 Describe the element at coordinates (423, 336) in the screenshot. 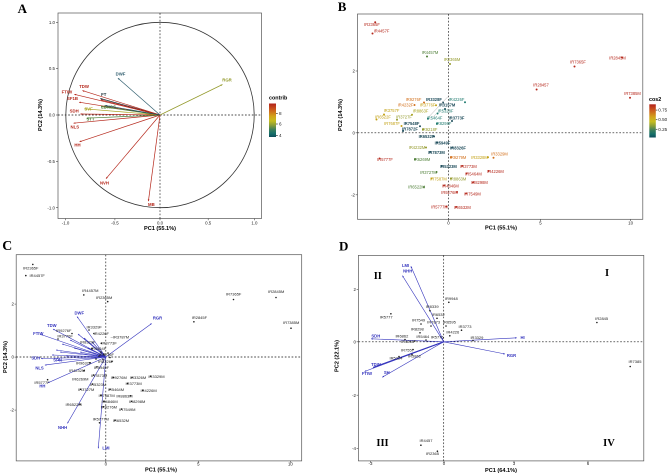

I see `svg-text: IR5464` at that location.